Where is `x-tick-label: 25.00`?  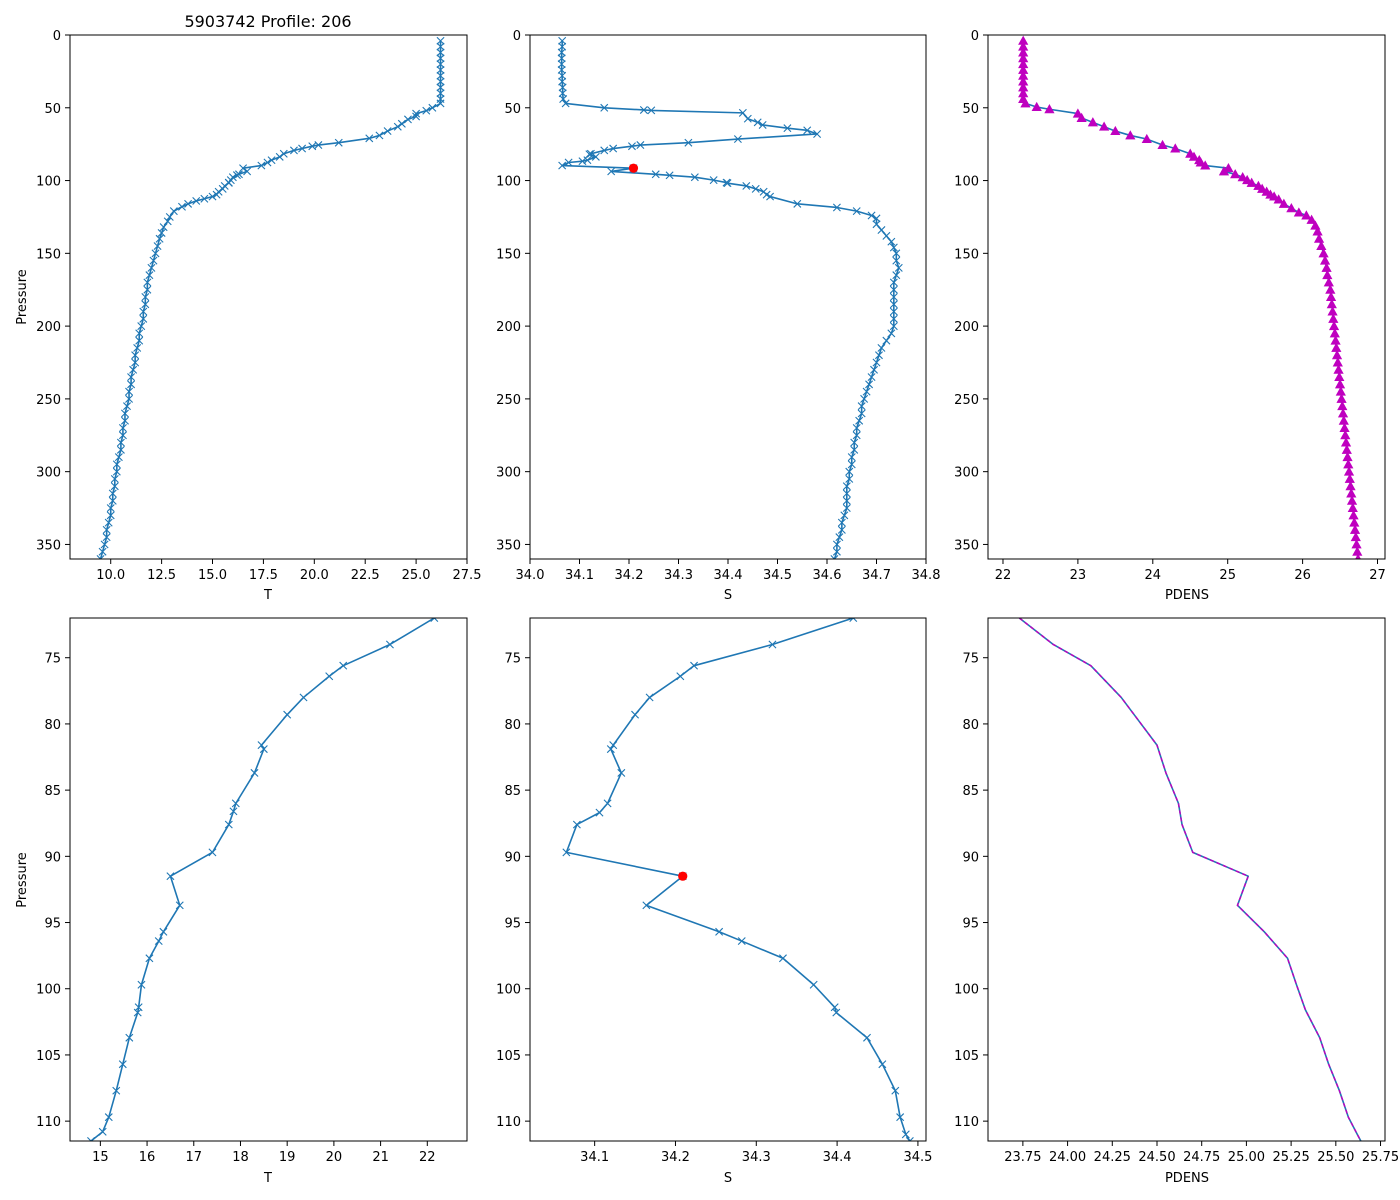
x-tick-label: 25.00 is located at coordinates (1246, 1157).